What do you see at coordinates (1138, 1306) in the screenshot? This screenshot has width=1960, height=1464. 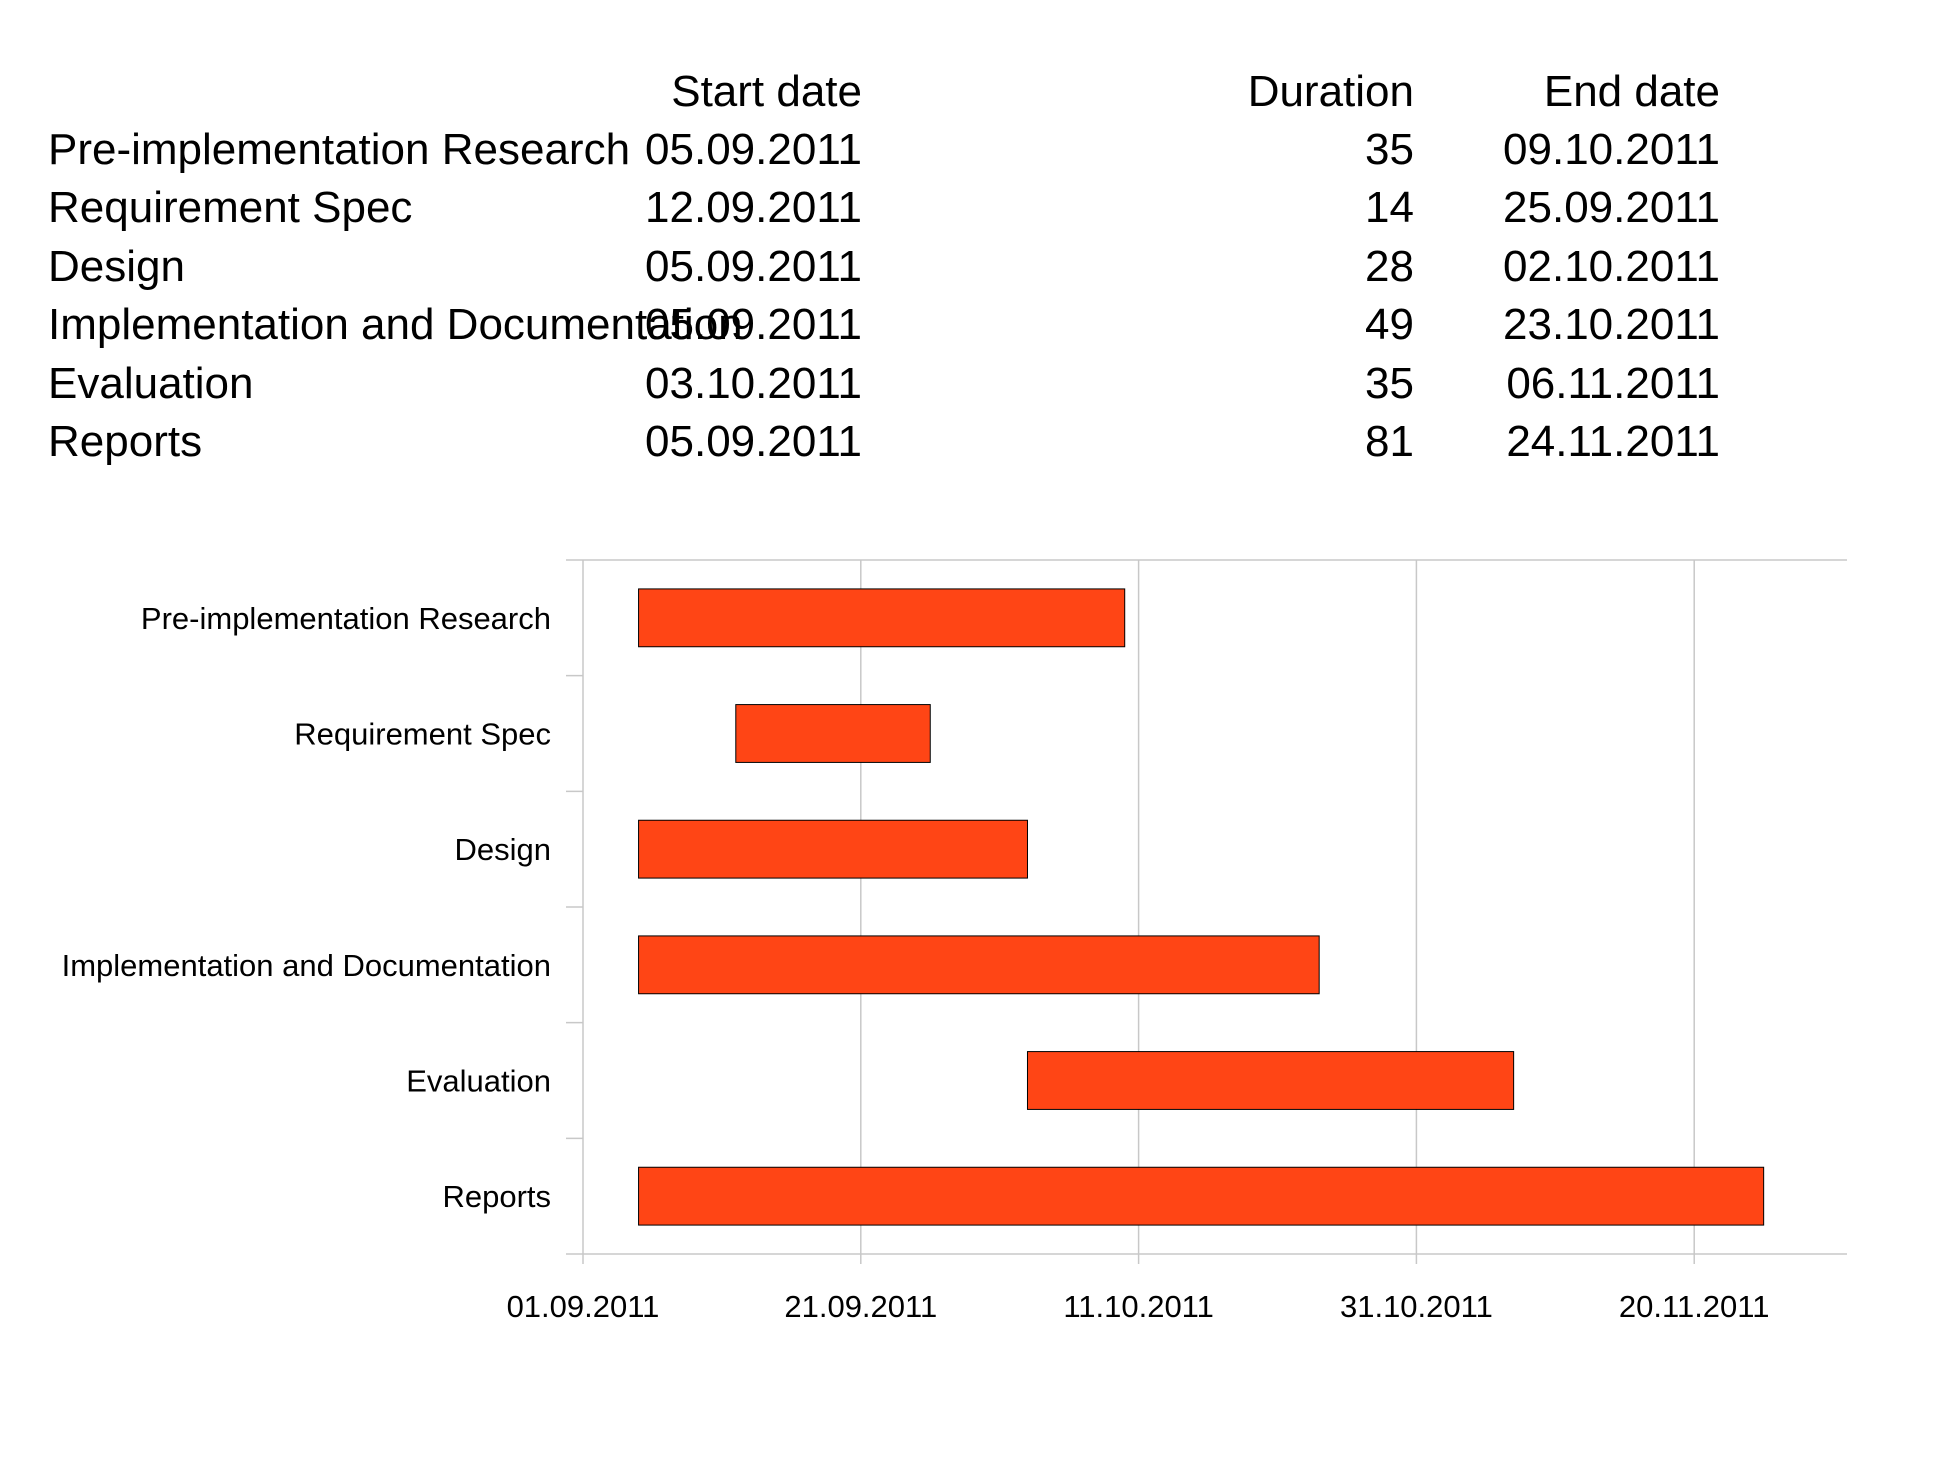 I see `x-tick-label: 11.10.2011` at bounding box center [1138, 1306].